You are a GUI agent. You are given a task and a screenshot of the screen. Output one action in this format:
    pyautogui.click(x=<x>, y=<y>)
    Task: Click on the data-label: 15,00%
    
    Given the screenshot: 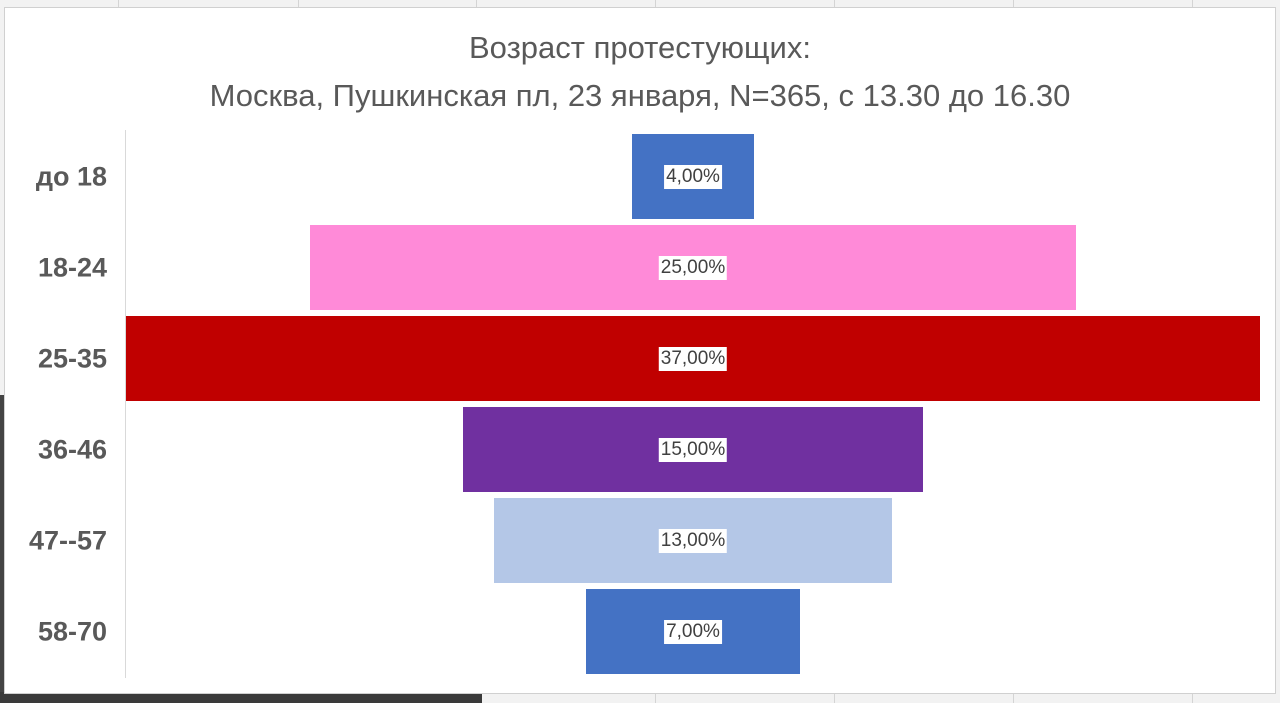 What is the action you would take?
    pyautogui.click(x=693, y=449)
    